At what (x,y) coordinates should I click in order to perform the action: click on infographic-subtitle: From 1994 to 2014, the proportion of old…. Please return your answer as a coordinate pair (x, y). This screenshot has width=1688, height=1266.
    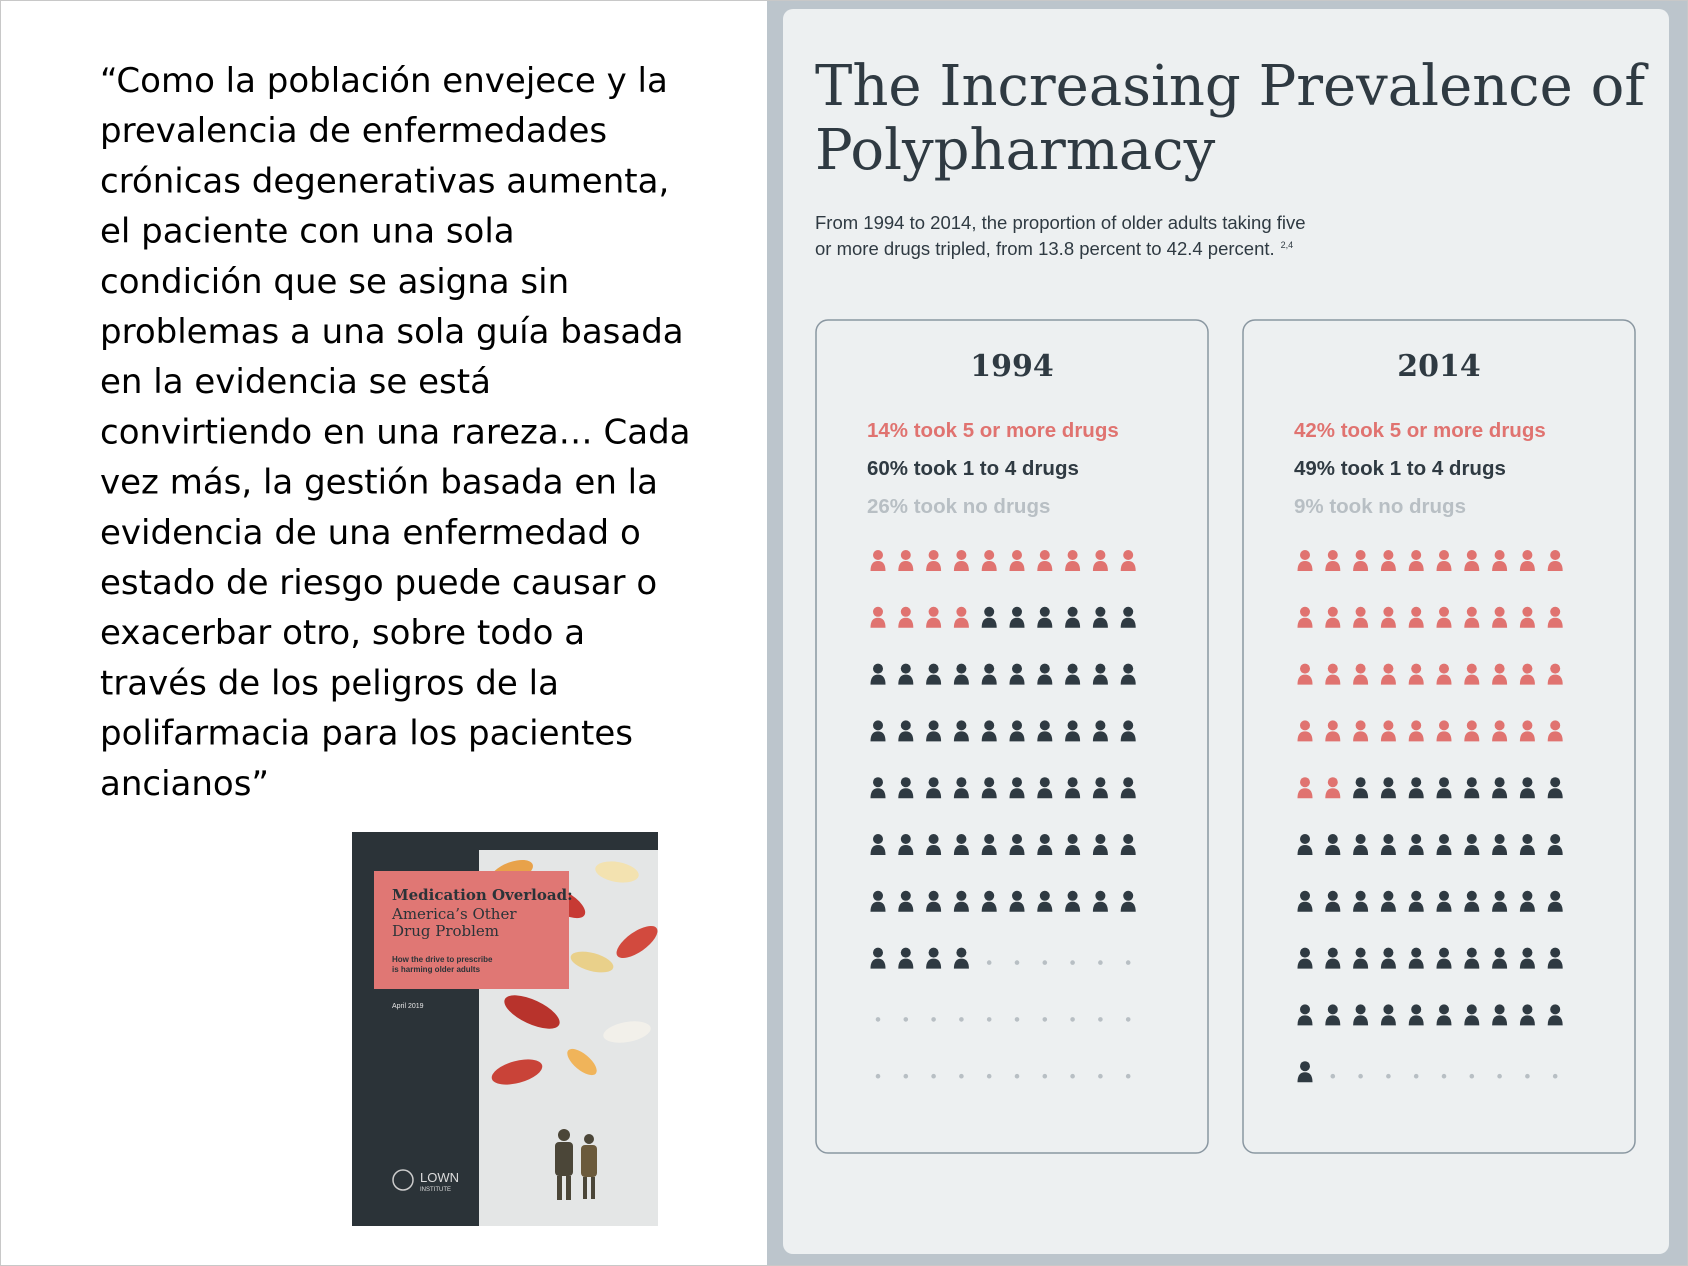
    Looking at the image, I should click on (1060, 222).